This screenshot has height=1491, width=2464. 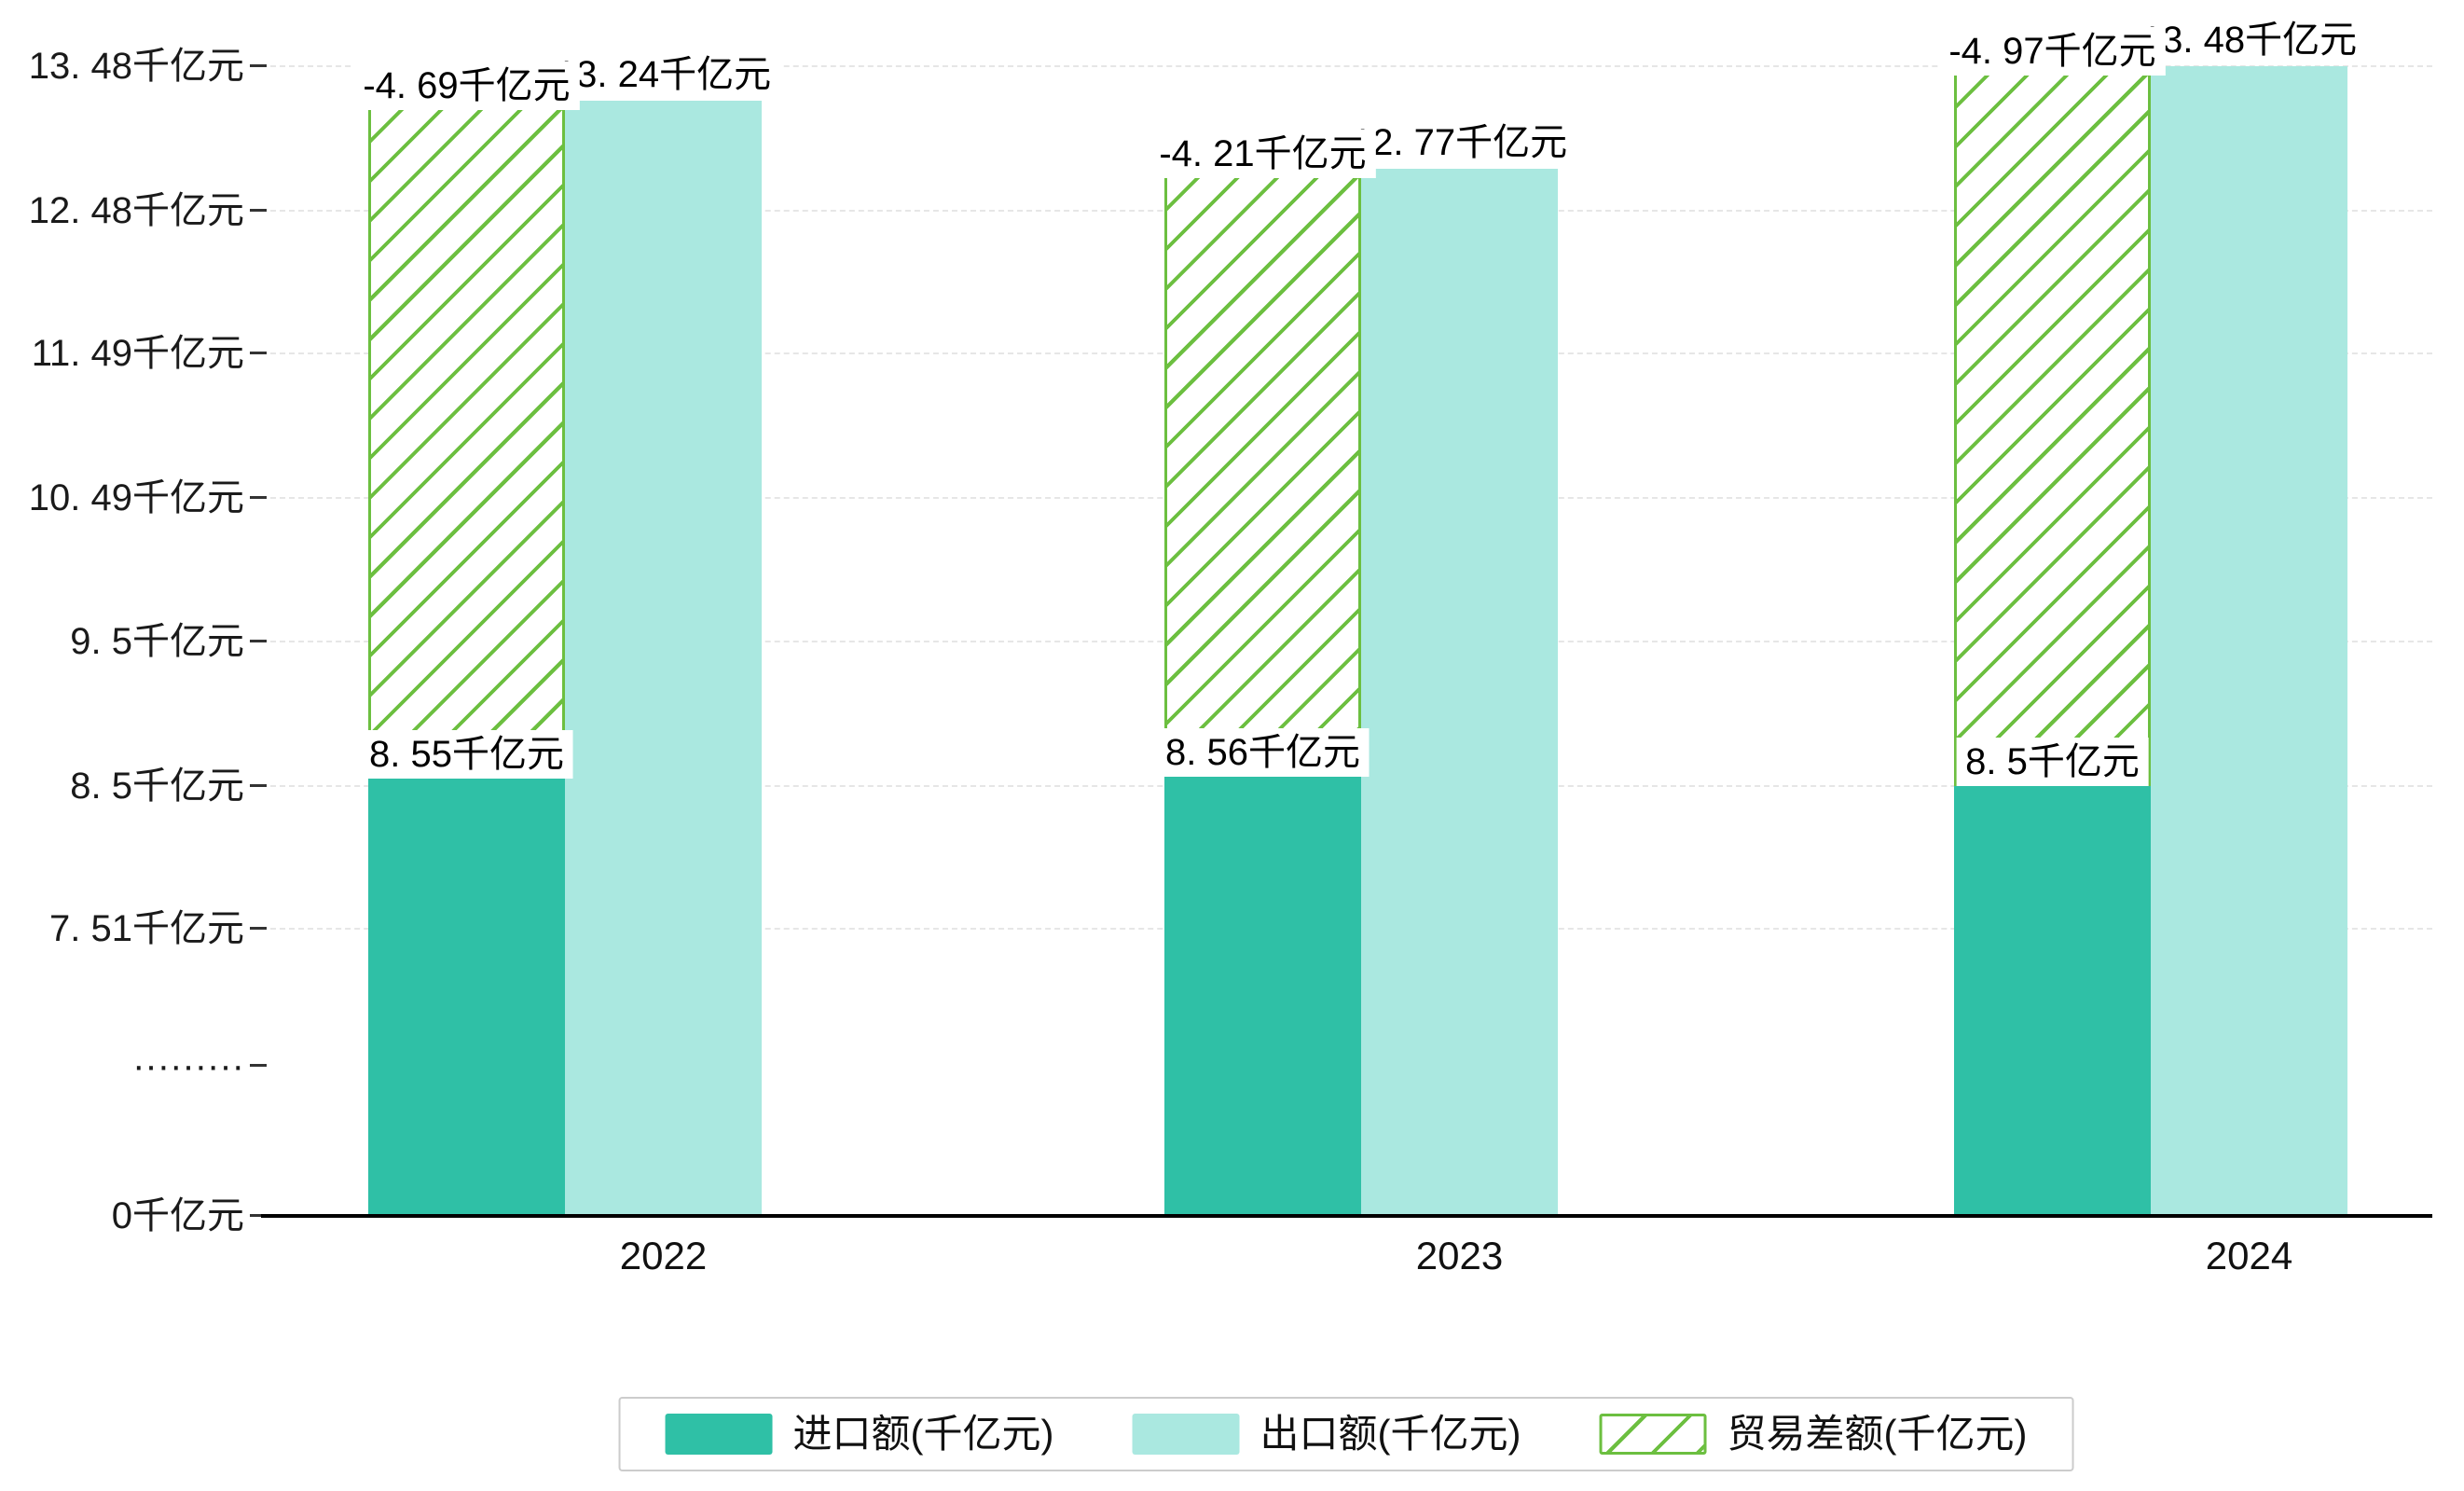 I want to click on y-tick-label: 7. 51千亿元, so click(x=147, y=928).